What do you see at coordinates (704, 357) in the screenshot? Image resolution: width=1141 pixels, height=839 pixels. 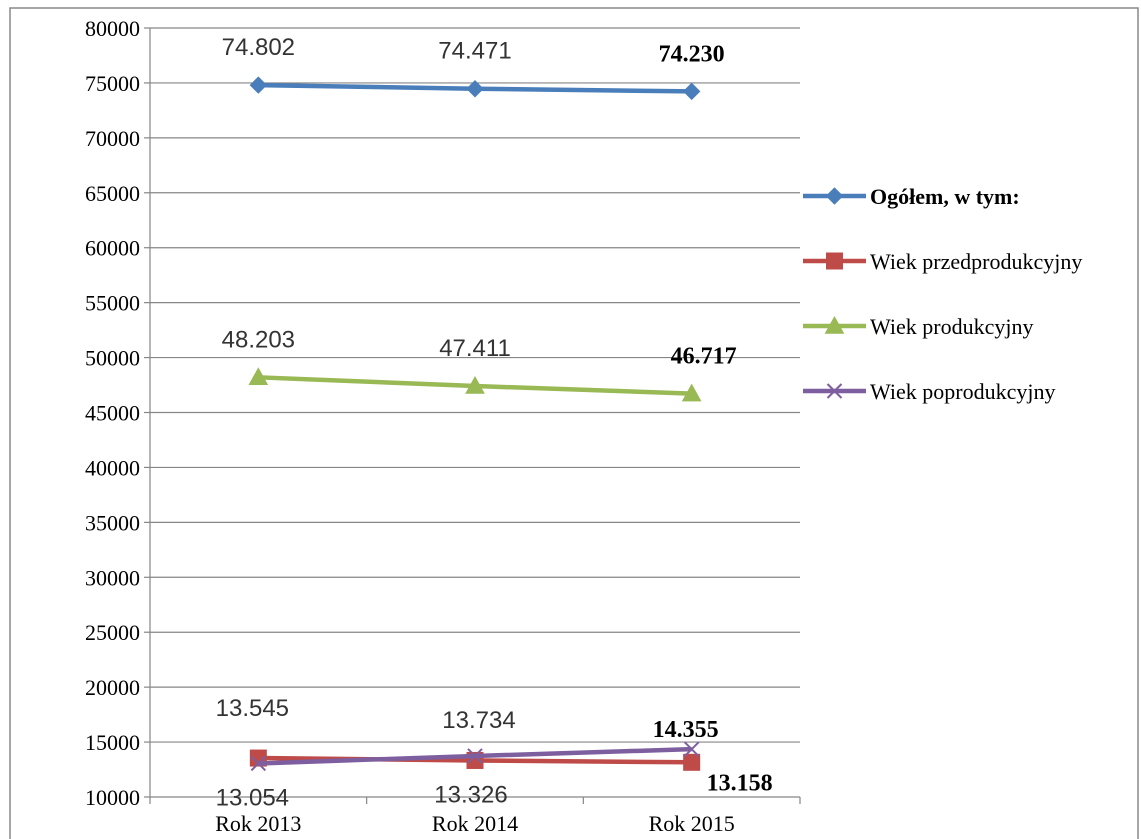 I see `data-label: 46.717` at bounding box center [704, 357].